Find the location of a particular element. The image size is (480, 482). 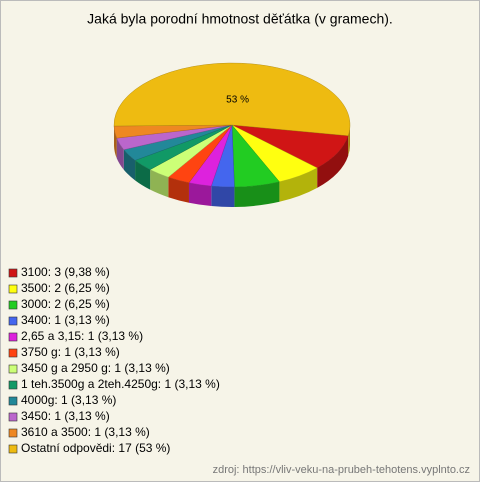

legend-label: 2,65 a 3,15: 1 (3,13 %) is located at coordinates (82, 336).